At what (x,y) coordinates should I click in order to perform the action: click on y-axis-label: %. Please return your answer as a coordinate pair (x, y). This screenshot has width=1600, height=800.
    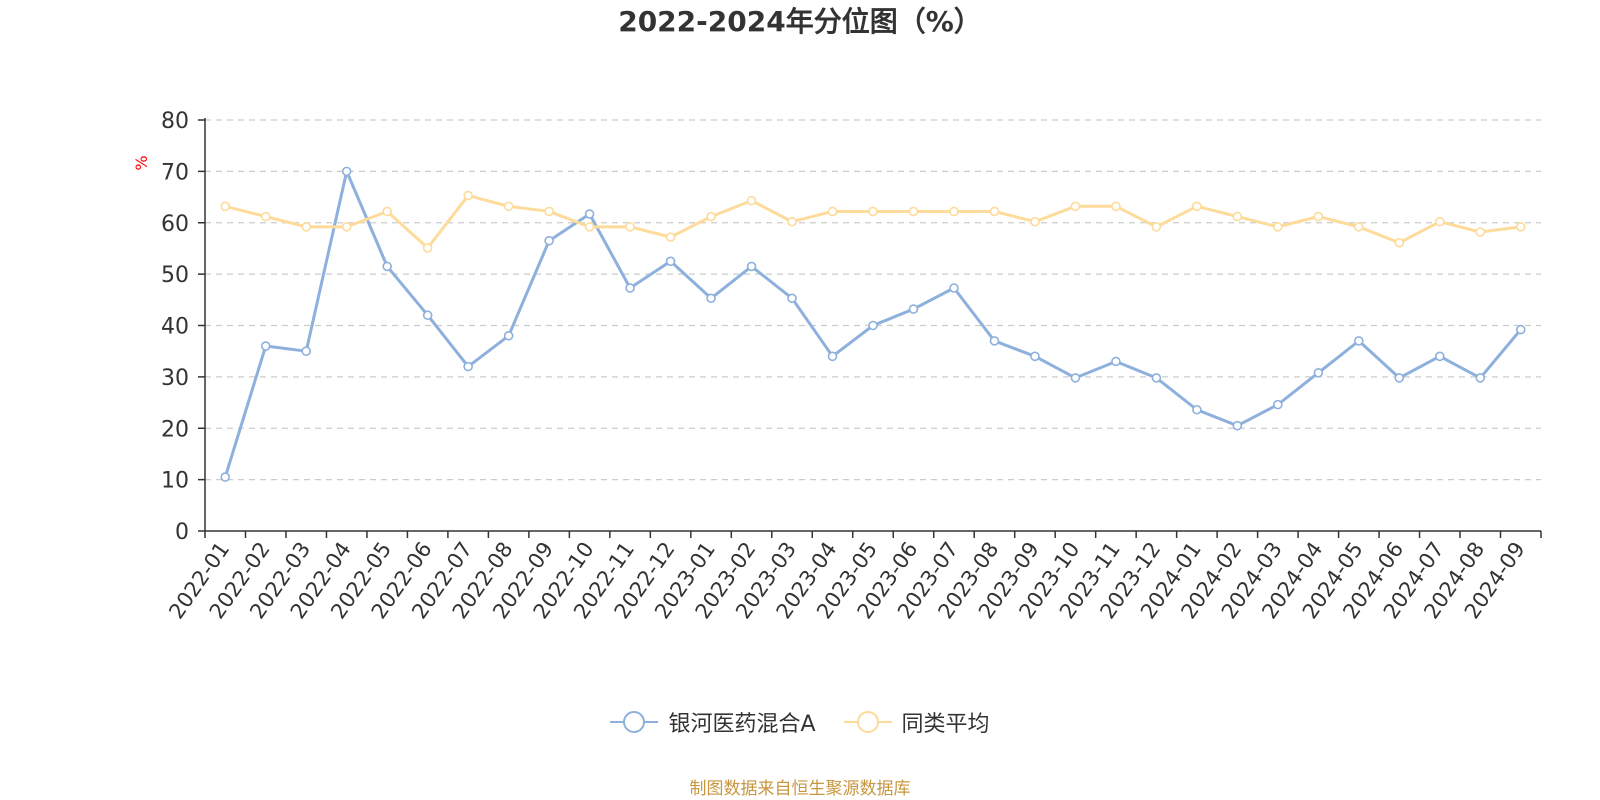
    Looking at the image, I should click on (141, 162).